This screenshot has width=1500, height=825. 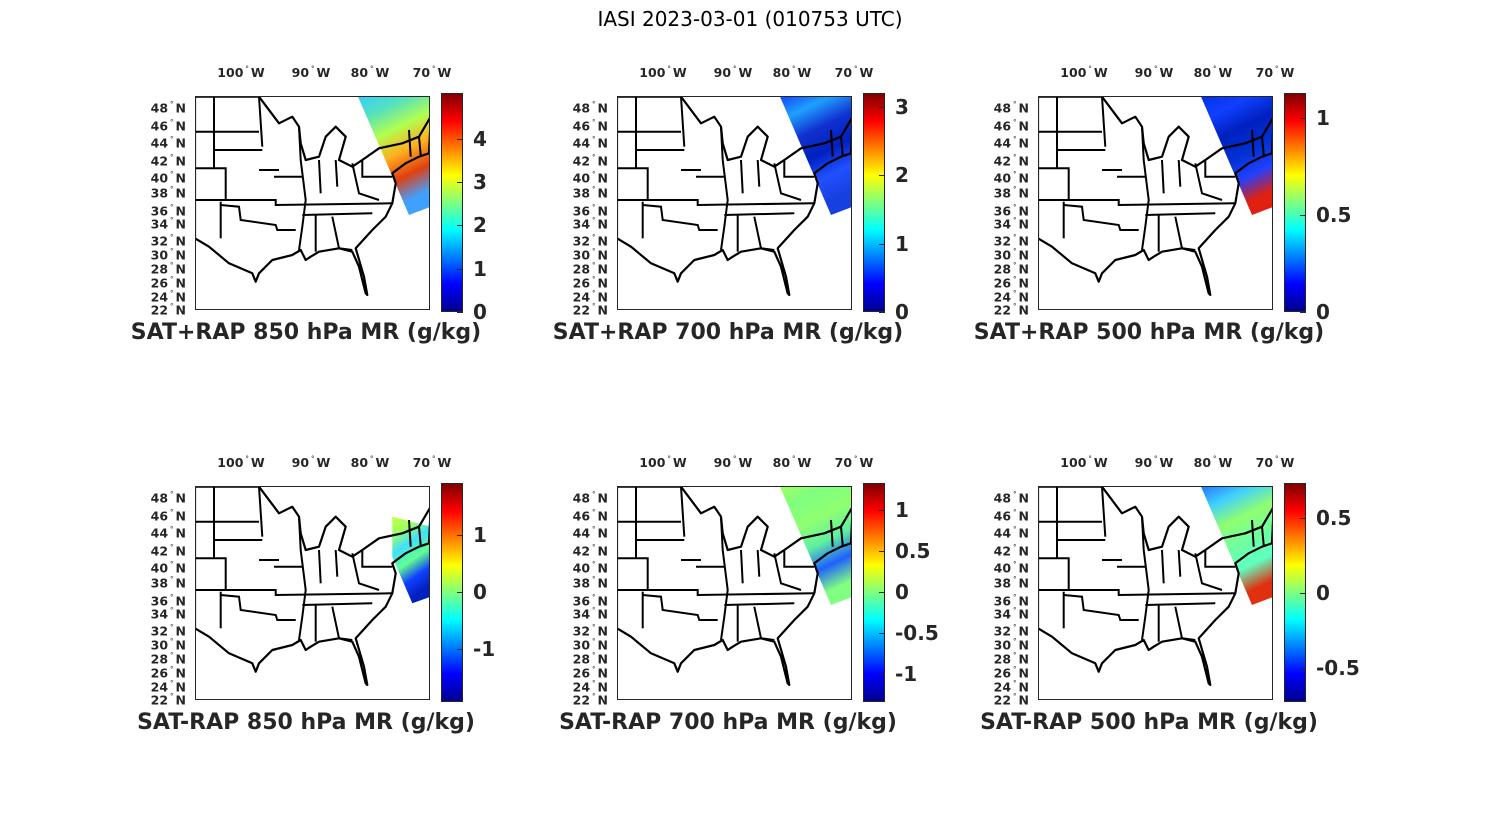 What do you see at coordinates (590, 568) in the screenshot?
I see `lat-tick-label: 40 ° N` at bounding box center [590, 568].